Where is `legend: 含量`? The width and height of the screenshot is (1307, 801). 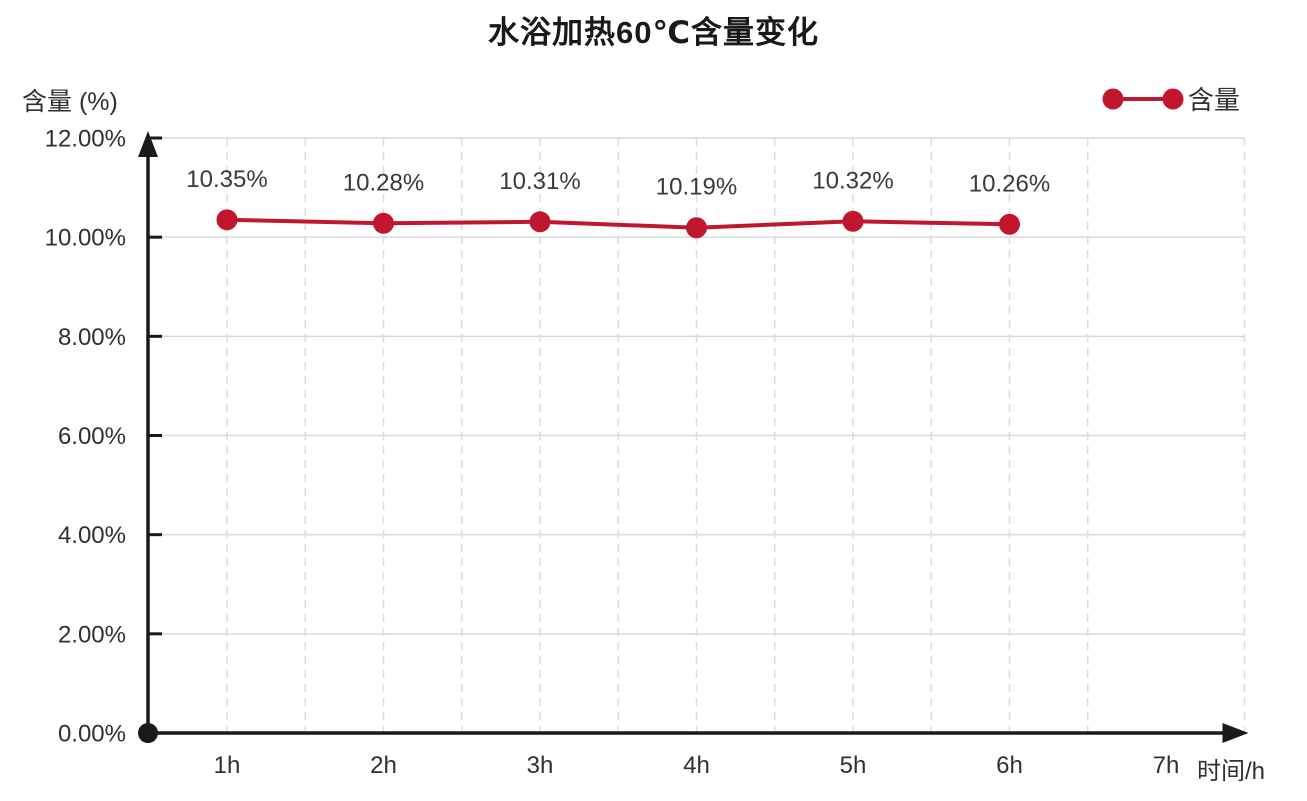
legend: 含量 is located at coordinates (1170, 98).